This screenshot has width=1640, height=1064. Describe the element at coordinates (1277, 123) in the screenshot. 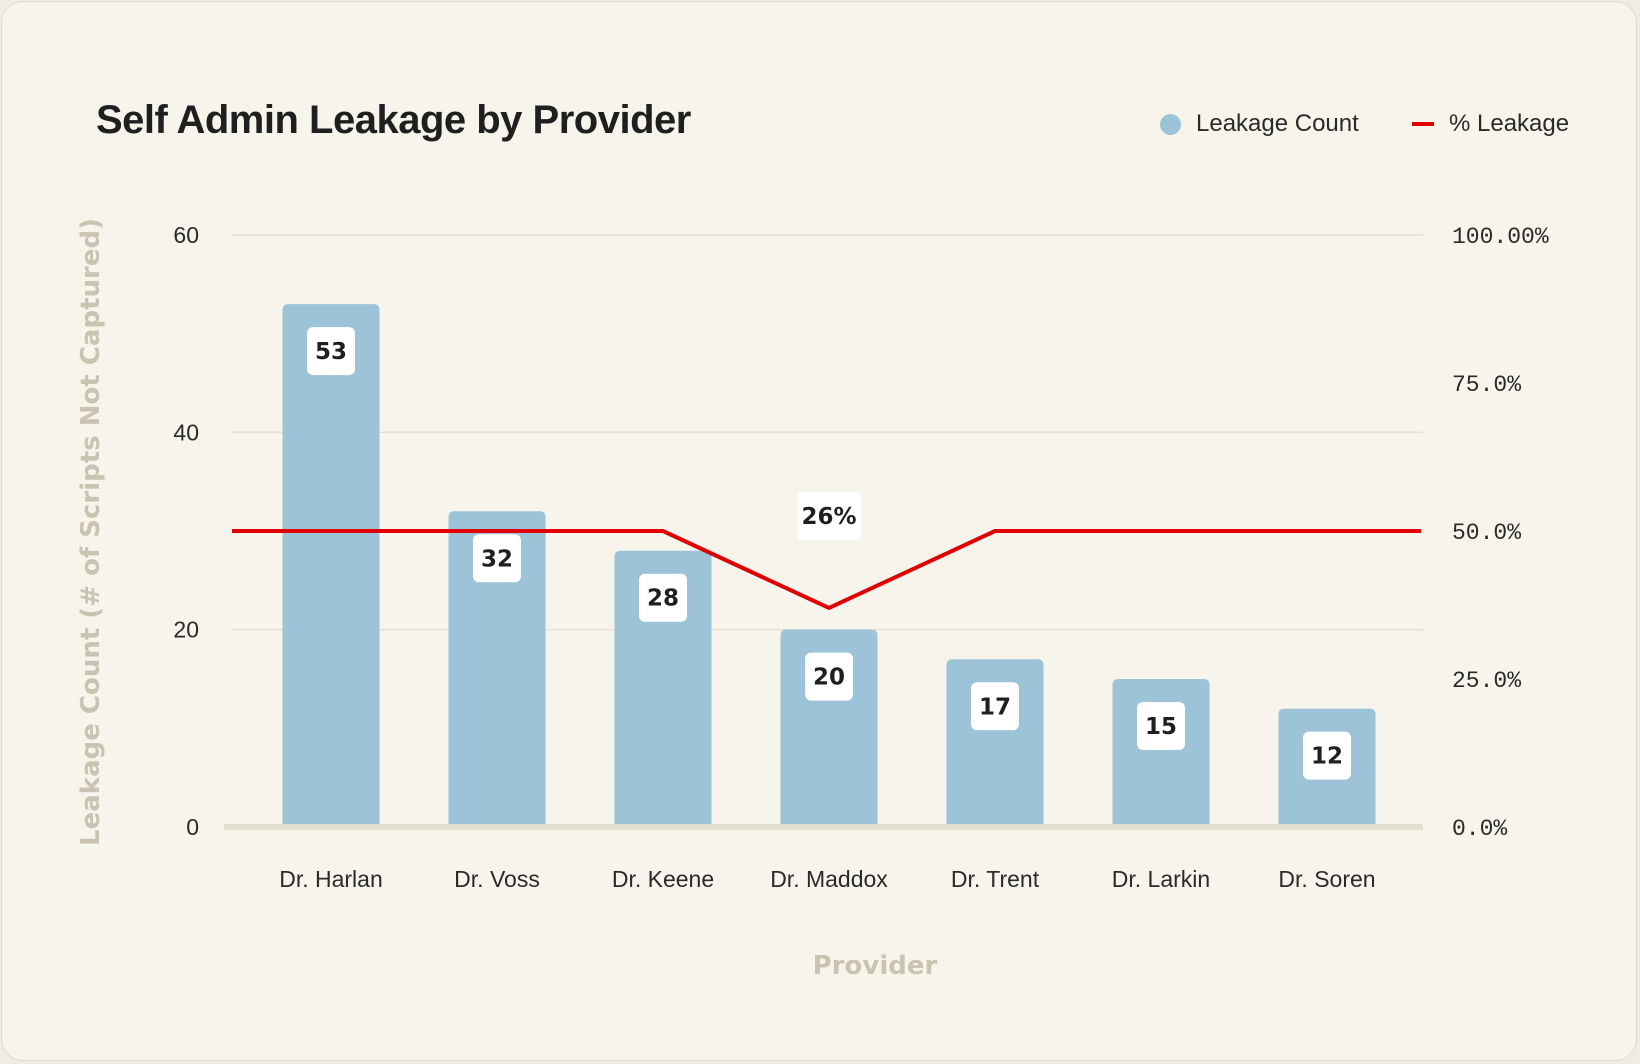

I see `legend-label: Leakage Count` at that location.